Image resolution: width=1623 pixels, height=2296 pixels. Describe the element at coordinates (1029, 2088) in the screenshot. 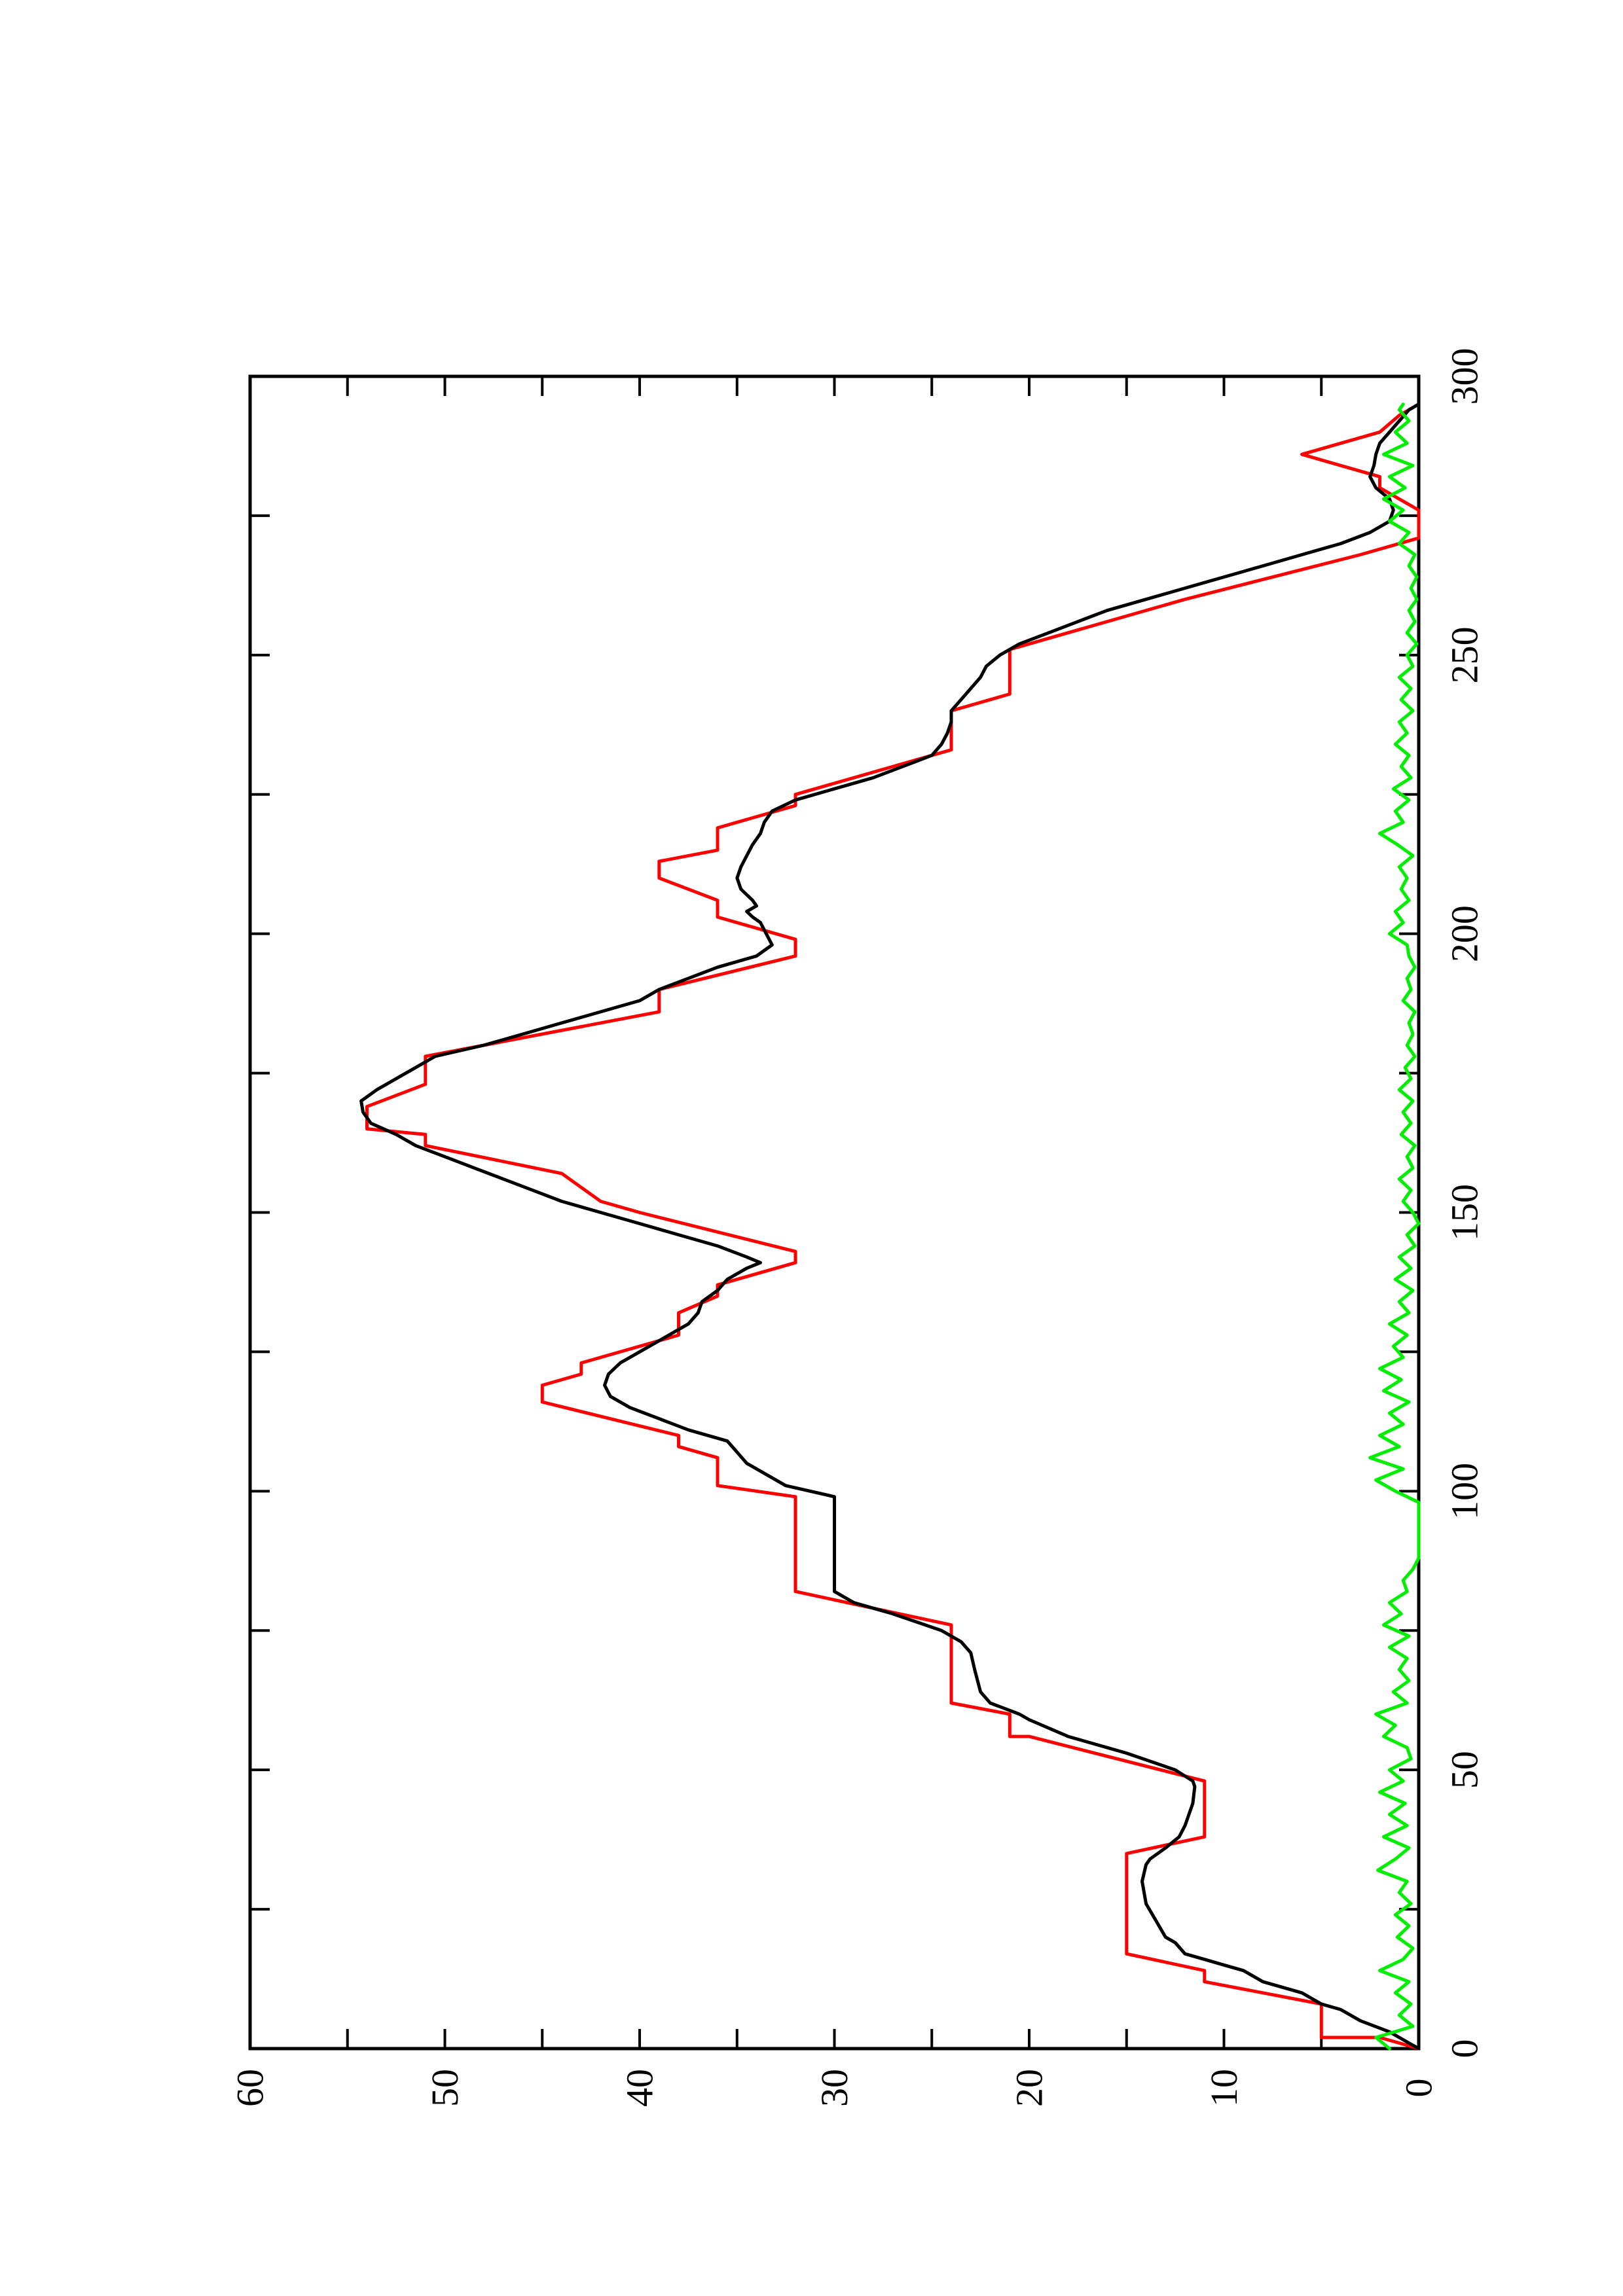

I see `y-tick-label: 20` at that location.